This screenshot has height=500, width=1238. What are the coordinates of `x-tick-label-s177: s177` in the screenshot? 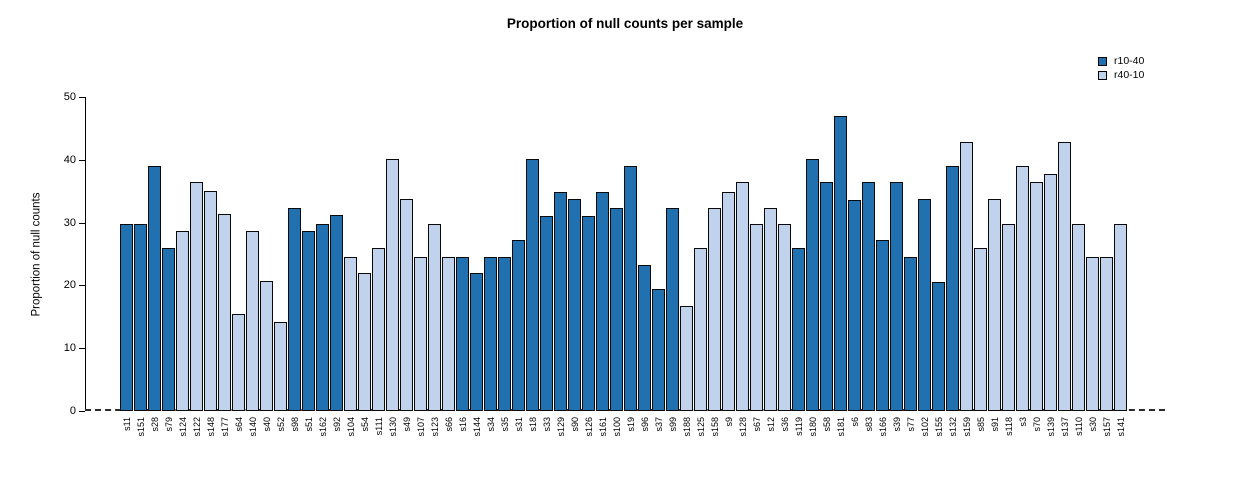 It's located at (224, 427).